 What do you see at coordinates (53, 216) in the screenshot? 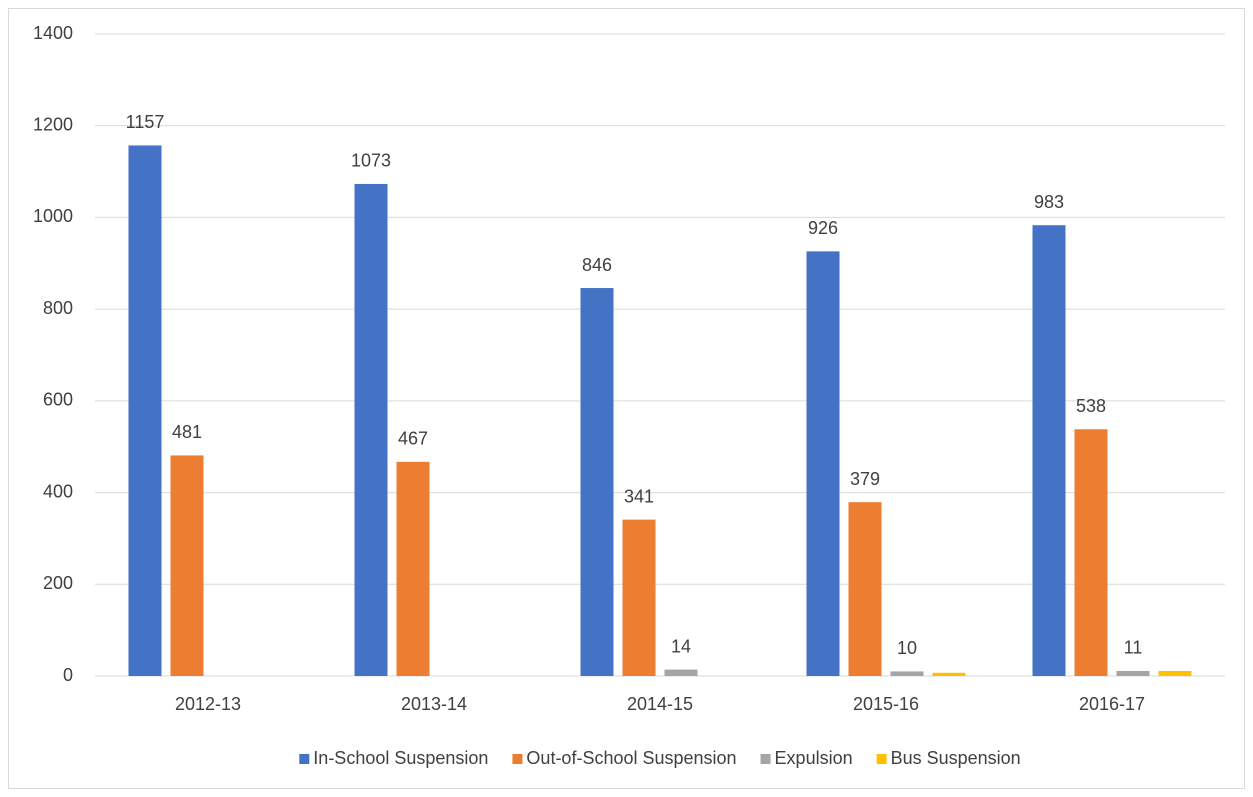
I see `y-tick-label: 1000` at bounding box center [53, 216].